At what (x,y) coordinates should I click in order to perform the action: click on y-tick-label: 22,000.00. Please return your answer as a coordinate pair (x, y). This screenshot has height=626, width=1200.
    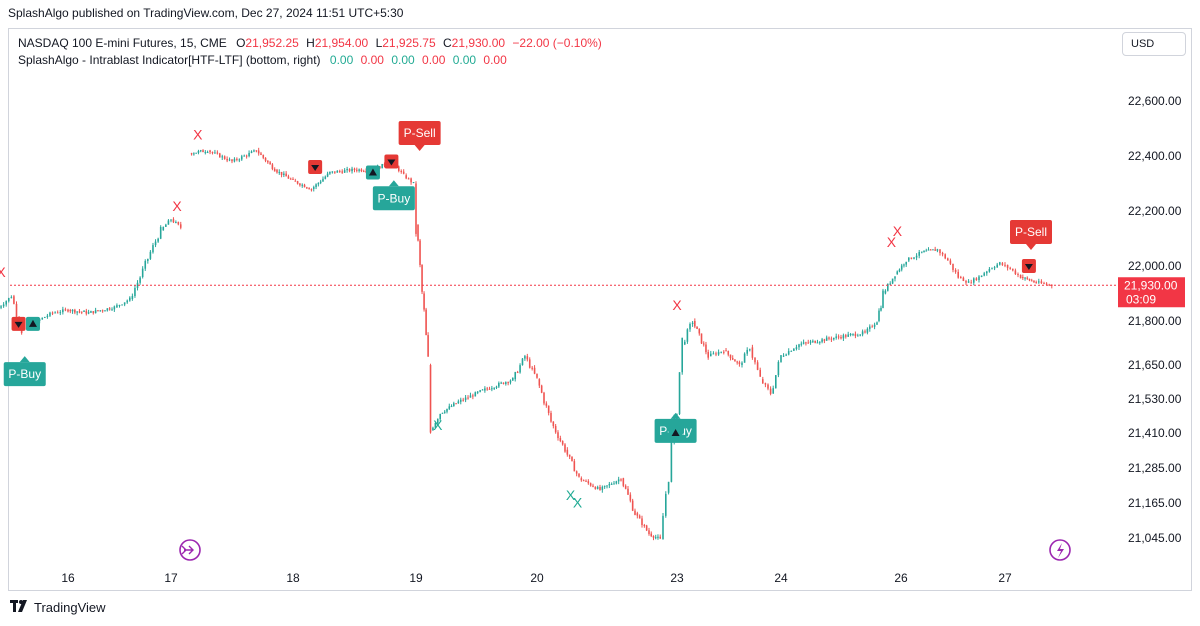
    Looking at the image, I should click on (1155, 266).